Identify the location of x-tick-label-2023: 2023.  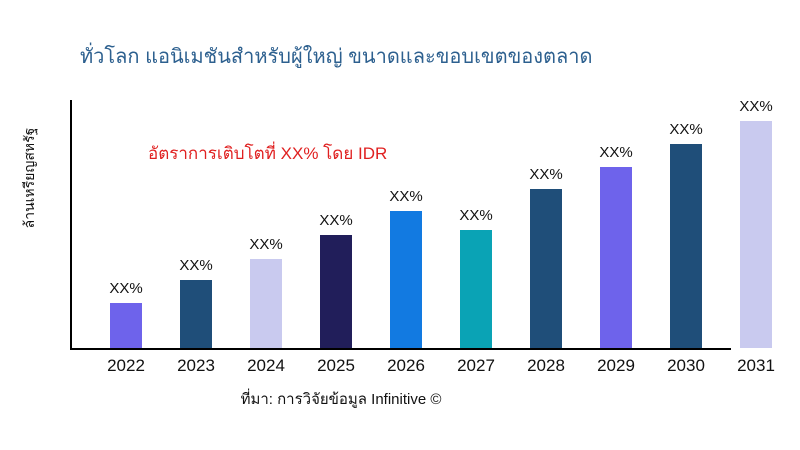
(196, 365).